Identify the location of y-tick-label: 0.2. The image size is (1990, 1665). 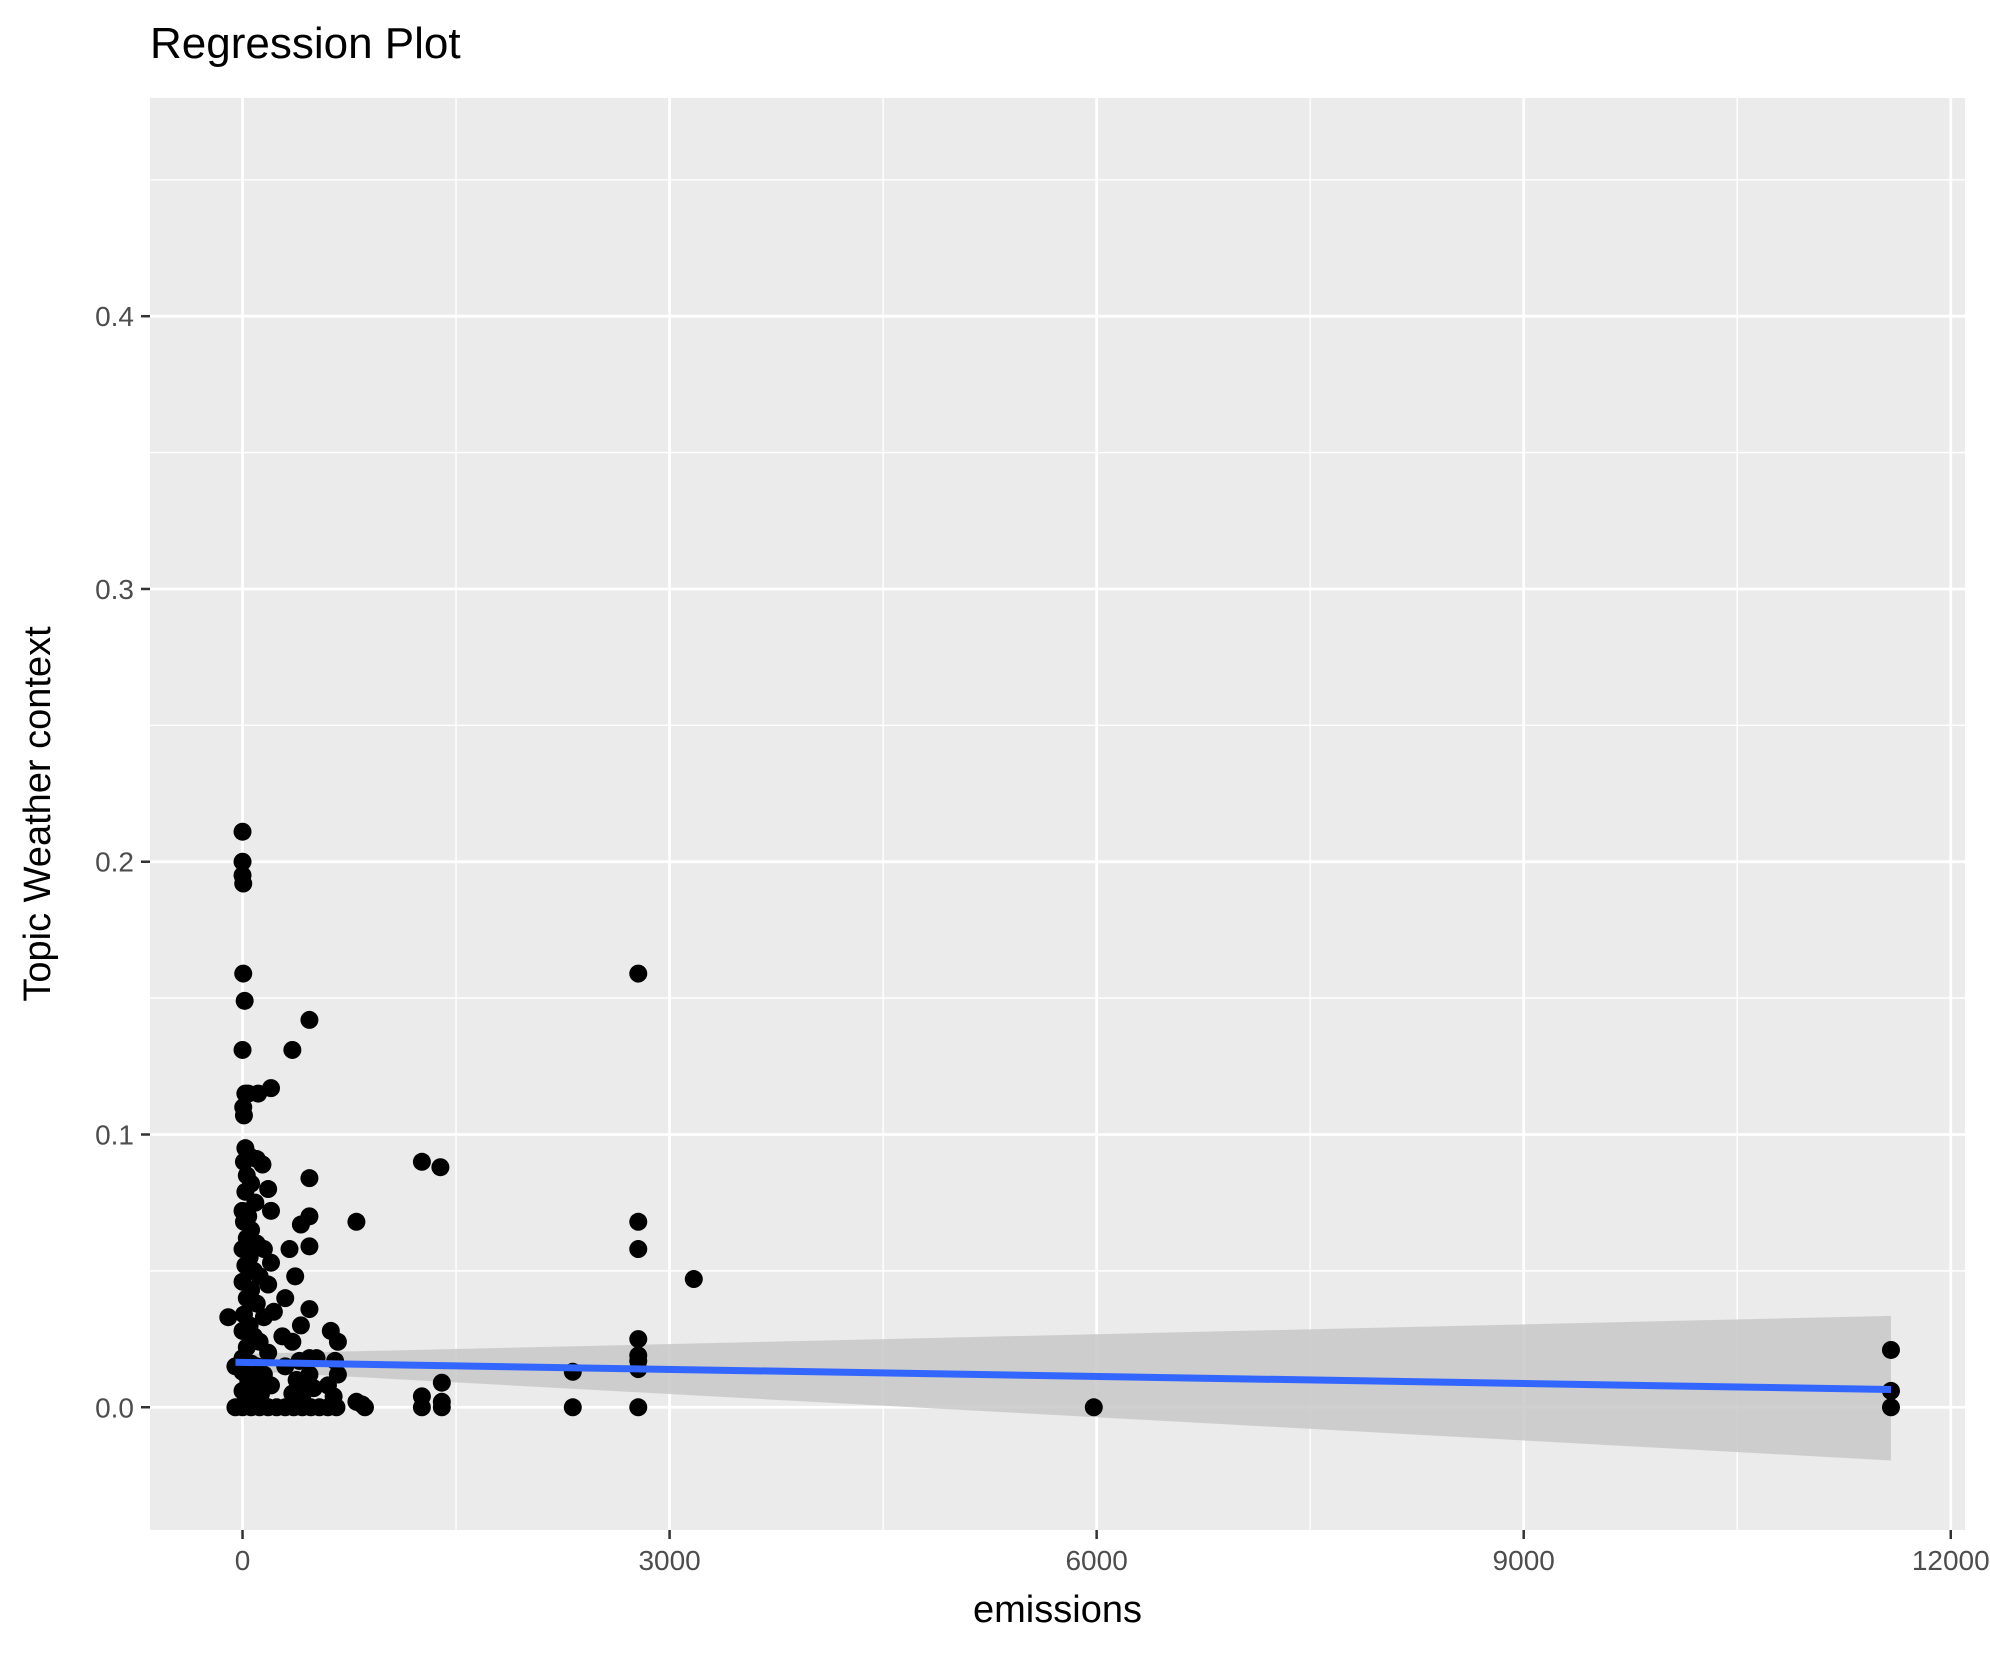
(114, 862).